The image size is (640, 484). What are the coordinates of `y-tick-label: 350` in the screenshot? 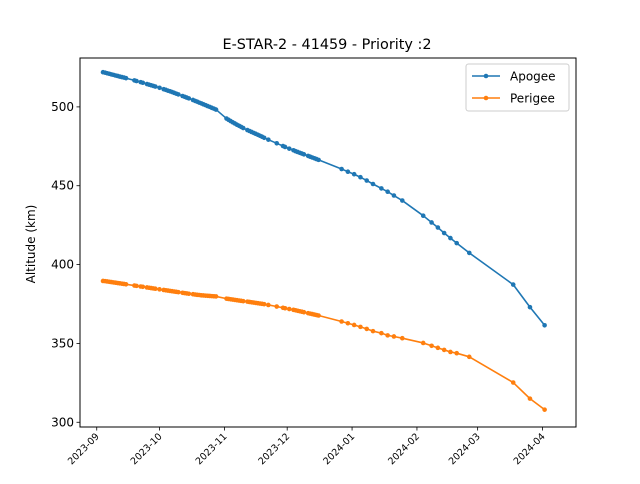 It's located at (62, 343).